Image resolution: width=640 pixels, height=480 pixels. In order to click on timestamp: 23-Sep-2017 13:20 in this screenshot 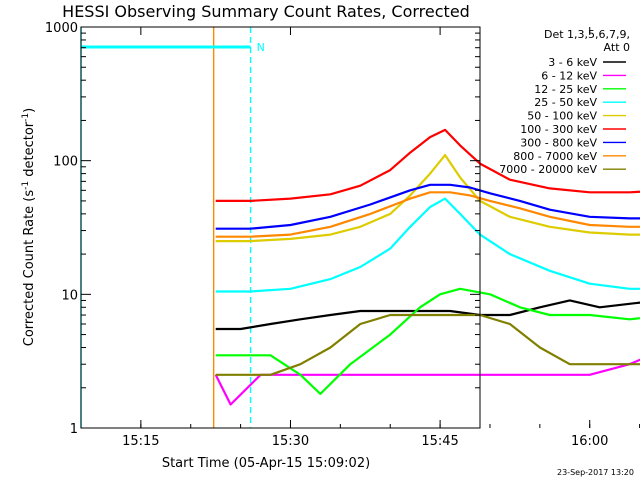, I will do `click(595, 472)`.